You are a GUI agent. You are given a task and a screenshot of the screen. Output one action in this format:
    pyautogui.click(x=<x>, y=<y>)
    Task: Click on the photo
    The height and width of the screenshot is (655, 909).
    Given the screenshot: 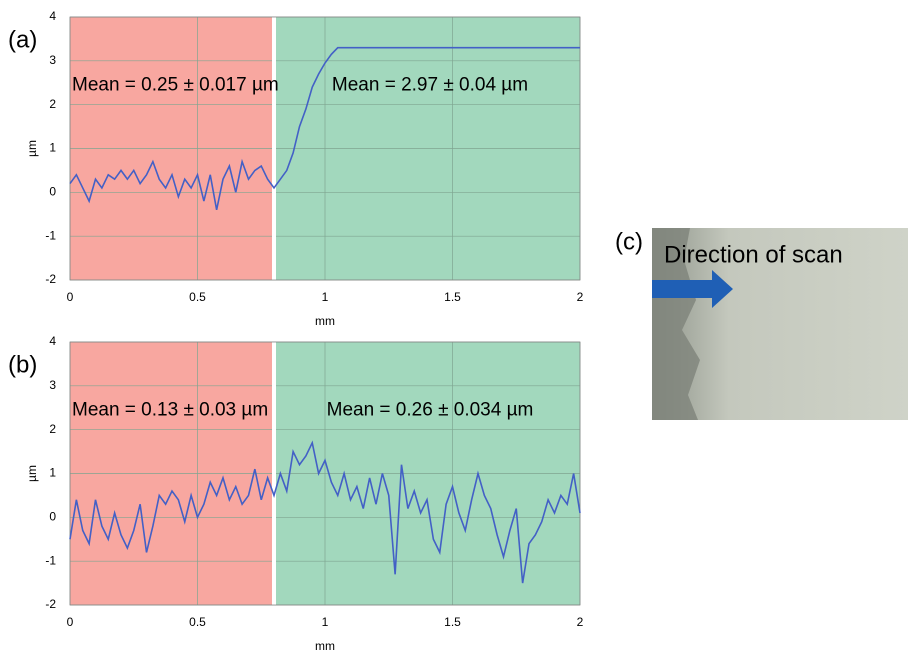 What is the action you would take?
    pyautogui.click(x=780, y=324)
    